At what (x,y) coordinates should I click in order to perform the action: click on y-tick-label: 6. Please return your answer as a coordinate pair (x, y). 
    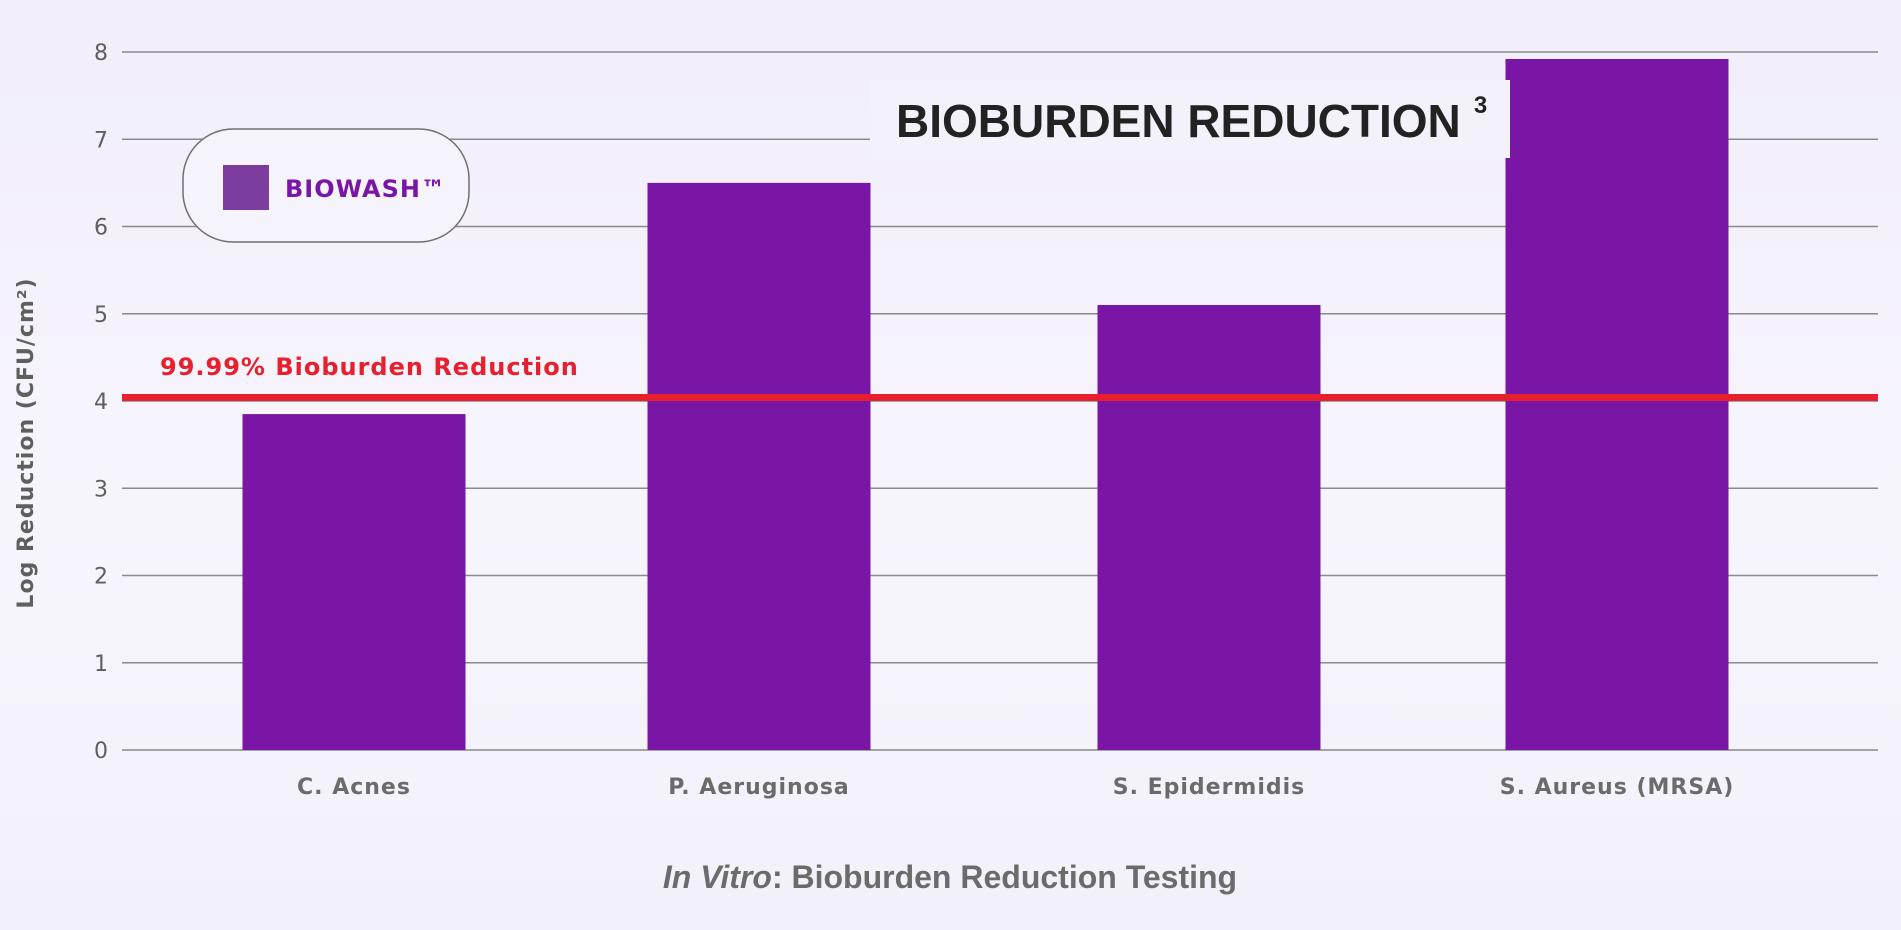
    Looking at the image, I should click on (101, 228).